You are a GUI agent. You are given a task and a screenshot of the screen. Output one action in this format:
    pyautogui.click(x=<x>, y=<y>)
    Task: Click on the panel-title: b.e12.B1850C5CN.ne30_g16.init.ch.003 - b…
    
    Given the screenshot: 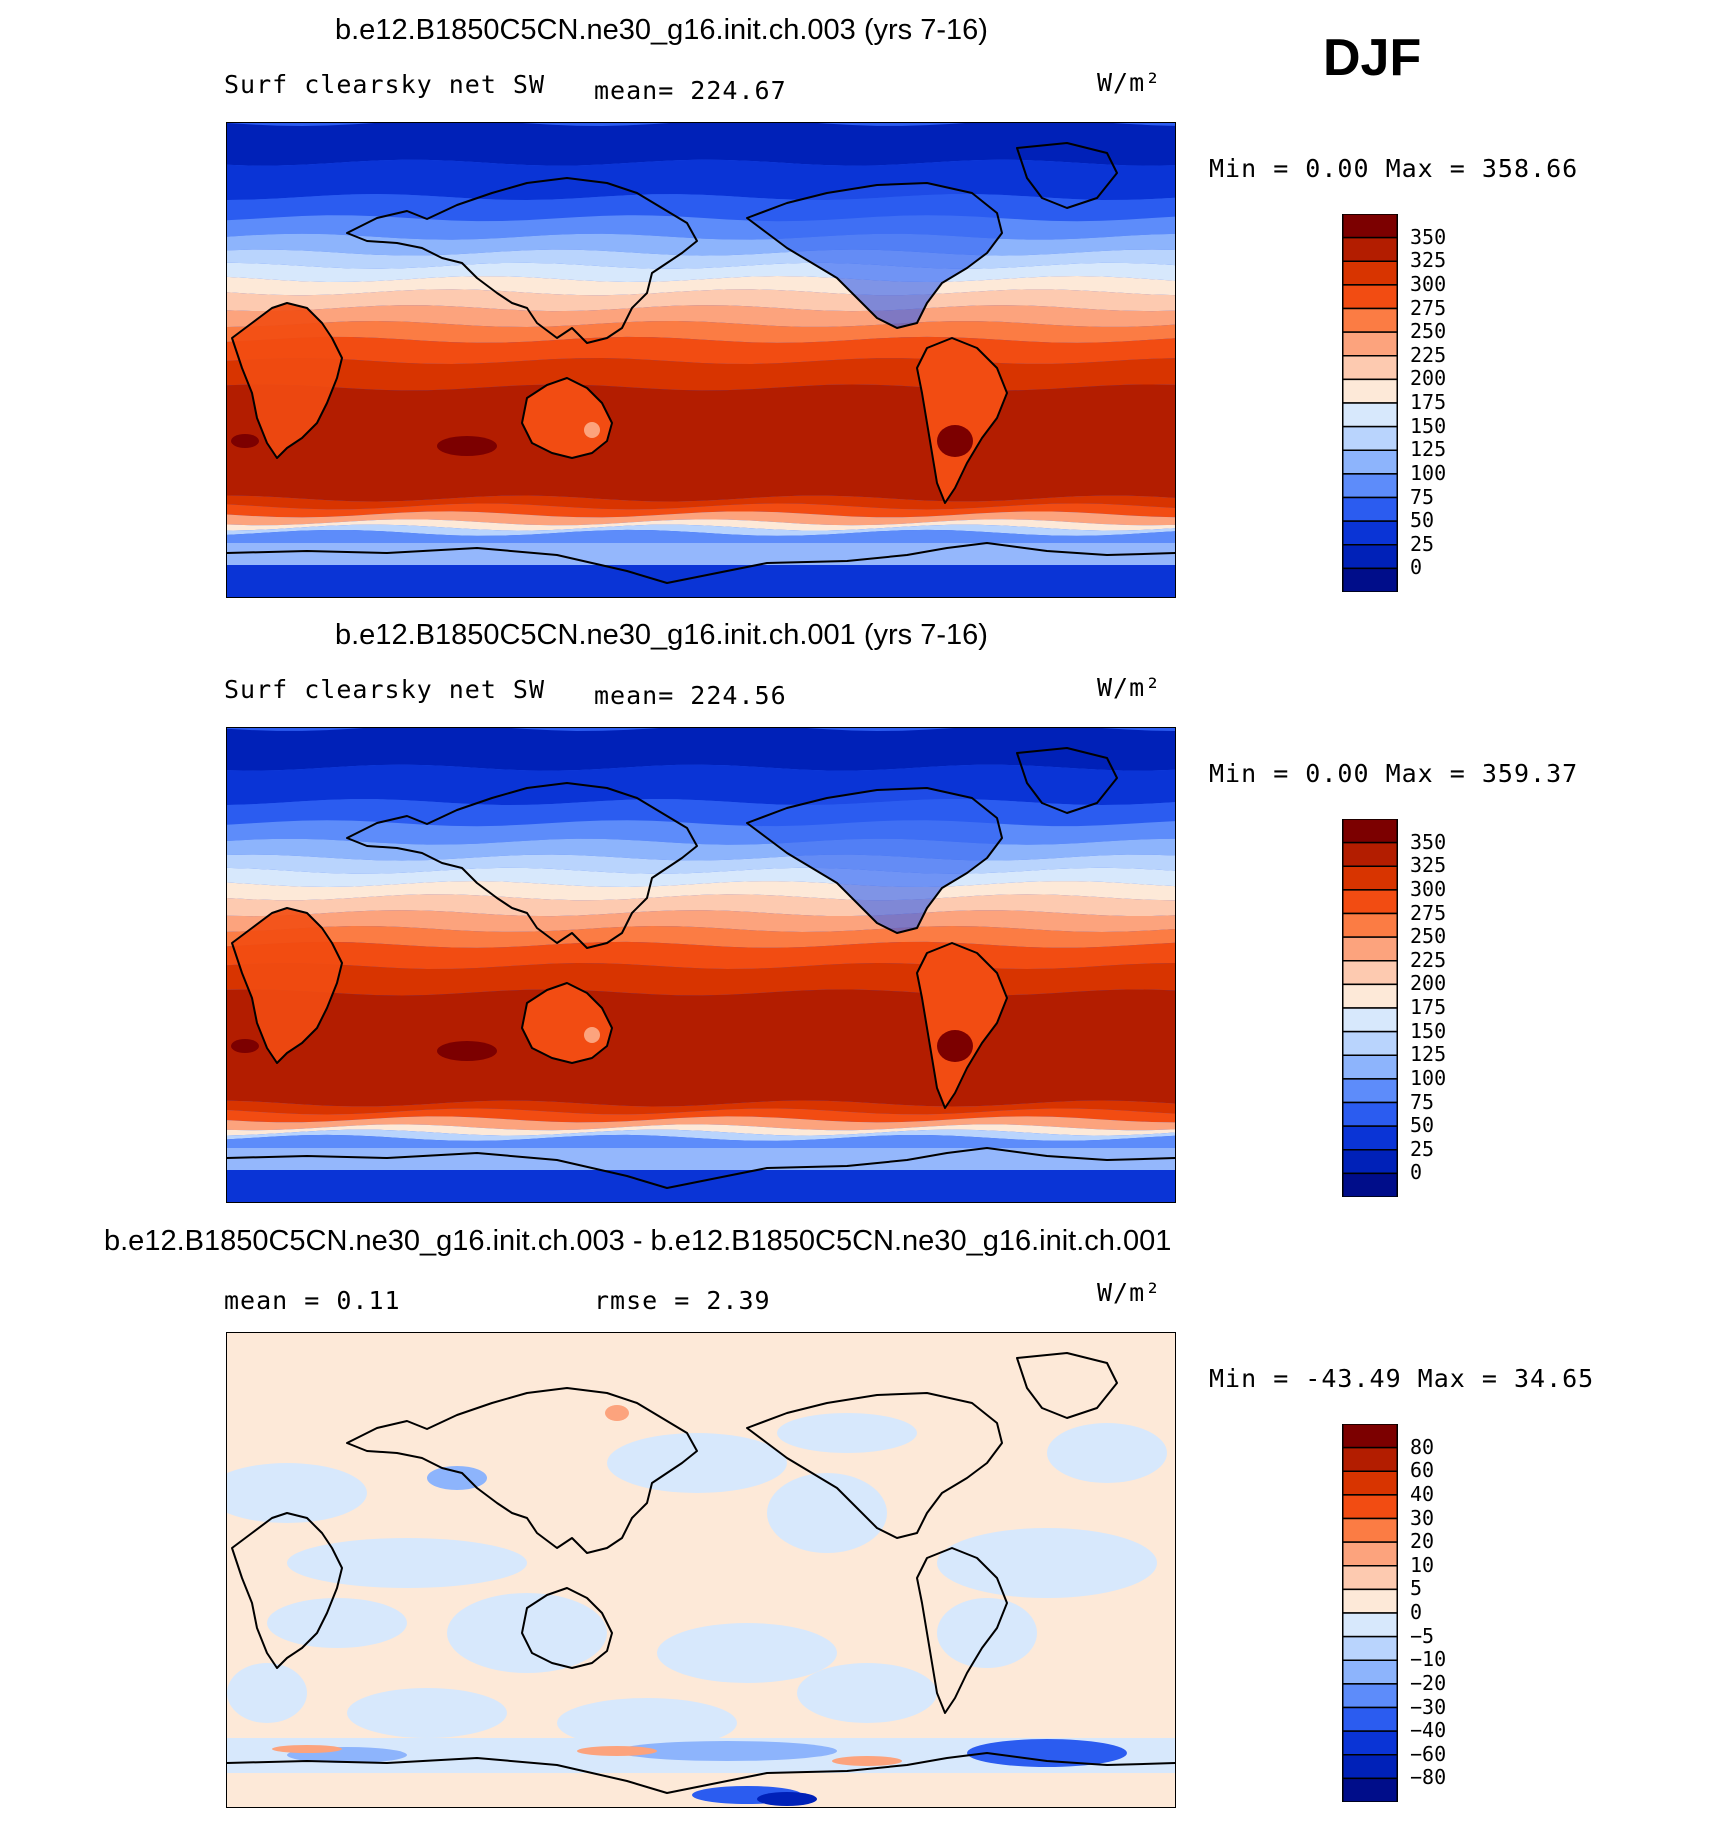 What is the action you would take?
    pyautogui.click(x=638, y=1241)
    